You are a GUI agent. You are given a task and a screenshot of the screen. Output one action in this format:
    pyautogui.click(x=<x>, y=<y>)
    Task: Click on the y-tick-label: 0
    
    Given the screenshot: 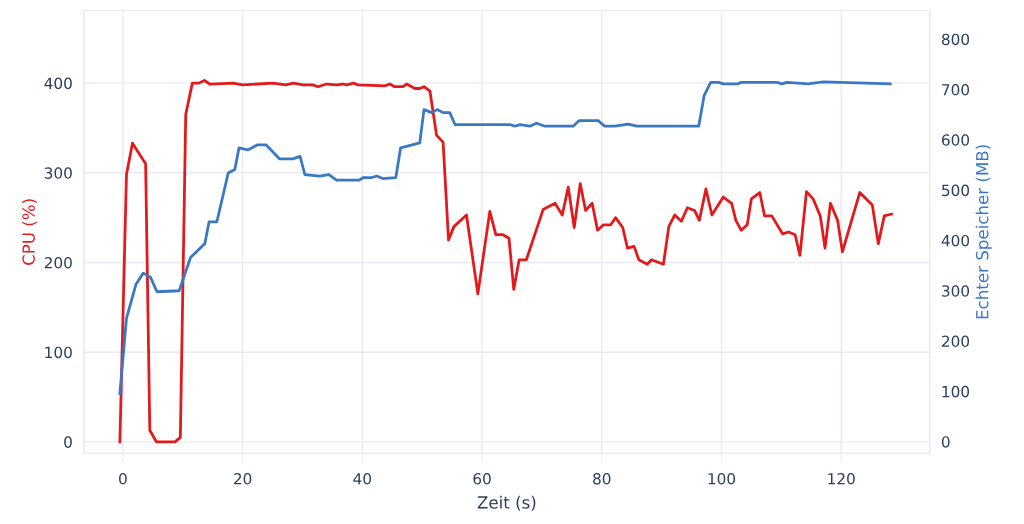 What is the action you would take?
    pyautogui.click(x=68, y=442)
    